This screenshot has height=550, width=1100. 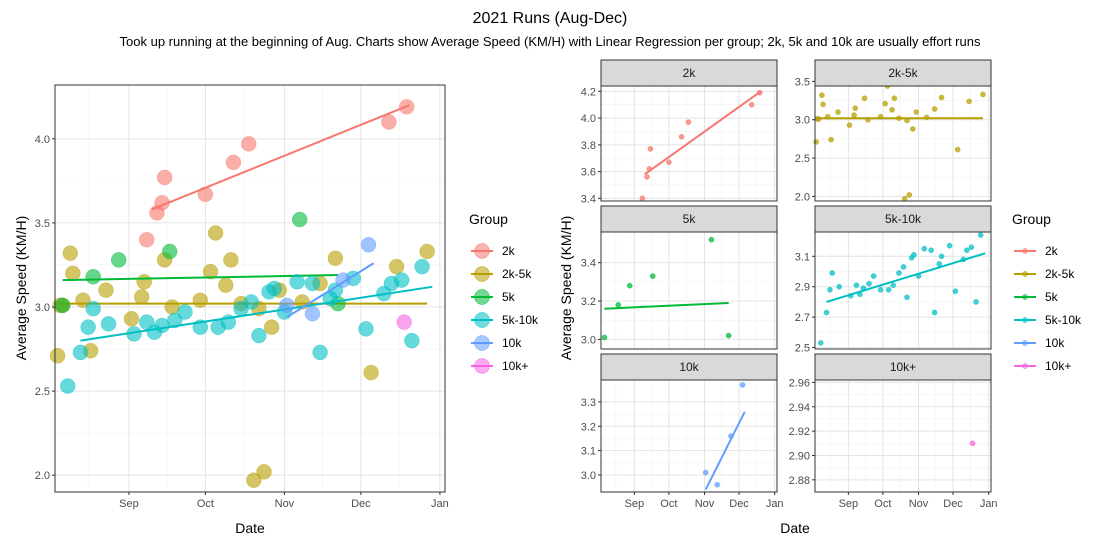 I want to click on facet-y-axis-title: Average Speed (KM/H), so click(x=566, y=288).